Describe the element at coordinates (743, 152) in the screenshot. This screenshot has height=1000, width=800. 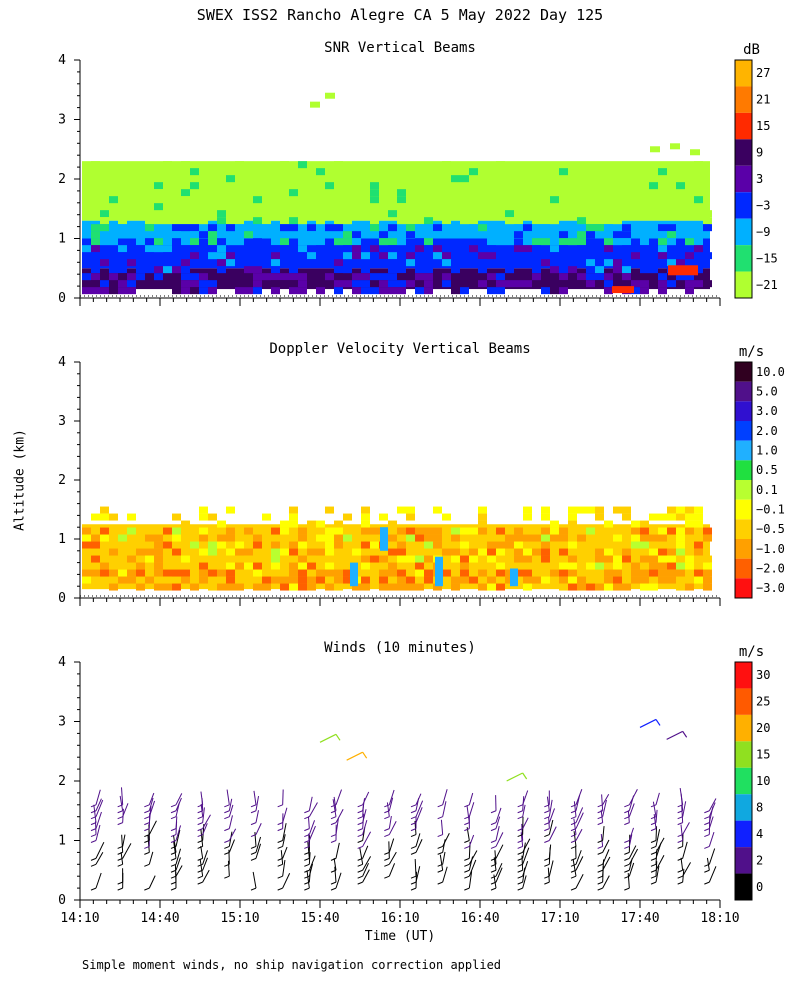
I see `colorbar-swatch` at that location.